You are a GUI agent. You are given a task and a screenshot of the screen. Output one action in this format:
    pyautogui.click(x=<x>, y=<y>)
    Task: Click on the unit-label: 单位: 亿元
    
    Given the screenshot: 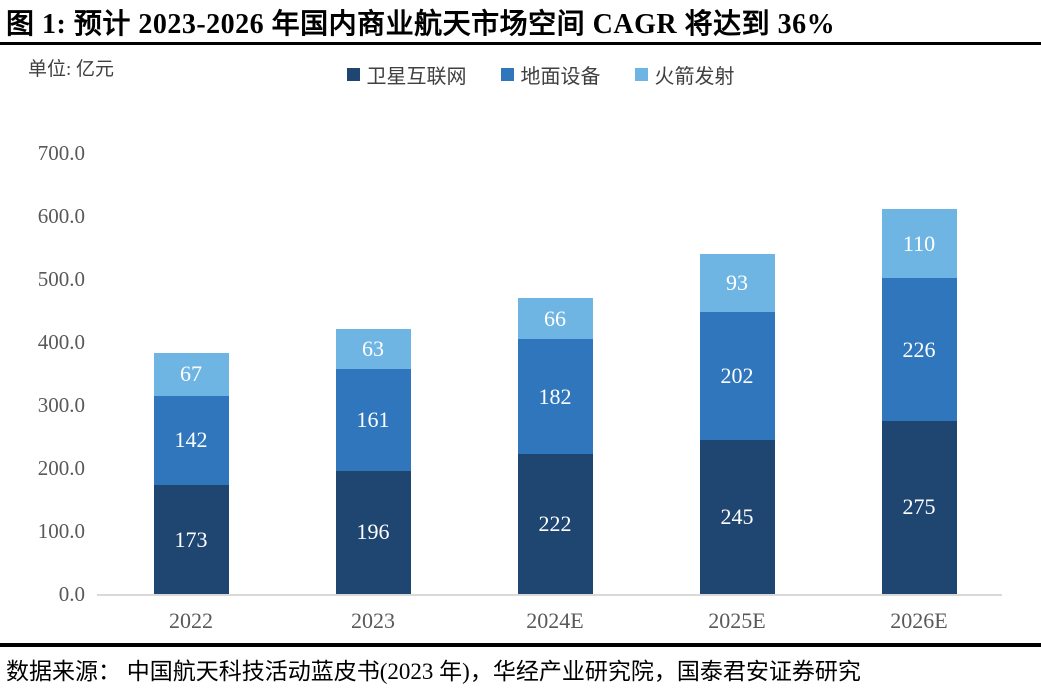 What is the action you would take?
    pyautogui.click(x=71, y=69)
    